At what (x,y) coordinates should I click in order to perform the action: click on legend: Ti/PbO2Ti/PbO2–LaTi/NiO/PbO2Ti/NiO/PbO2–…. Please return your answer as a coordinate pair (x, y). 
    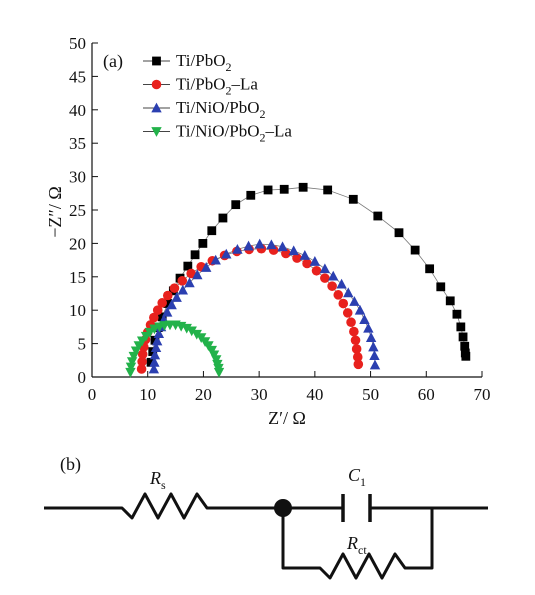
    Looking at the image, I should click on (217, 98).